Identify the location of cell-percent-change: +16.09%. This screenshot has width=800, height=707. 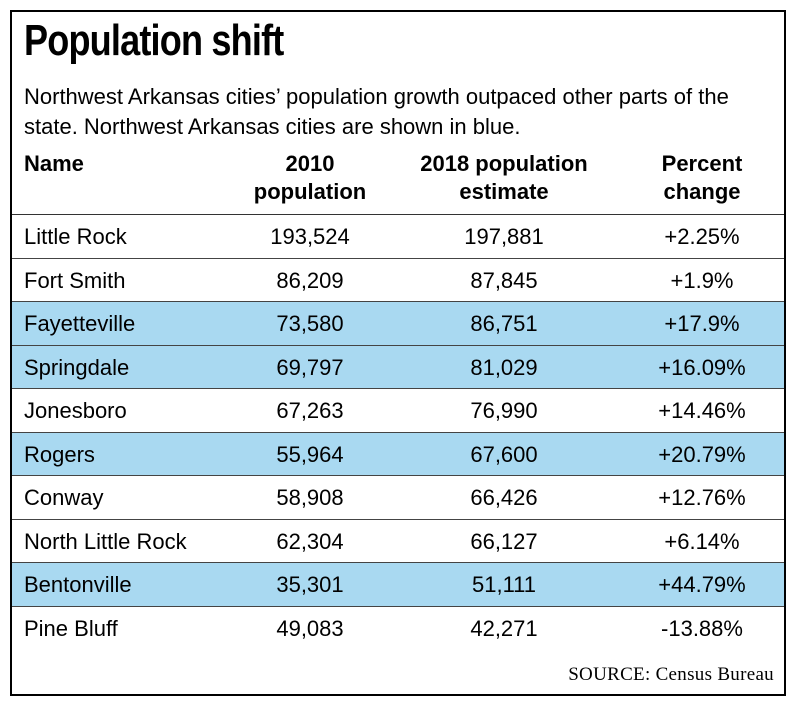
(702, 367).